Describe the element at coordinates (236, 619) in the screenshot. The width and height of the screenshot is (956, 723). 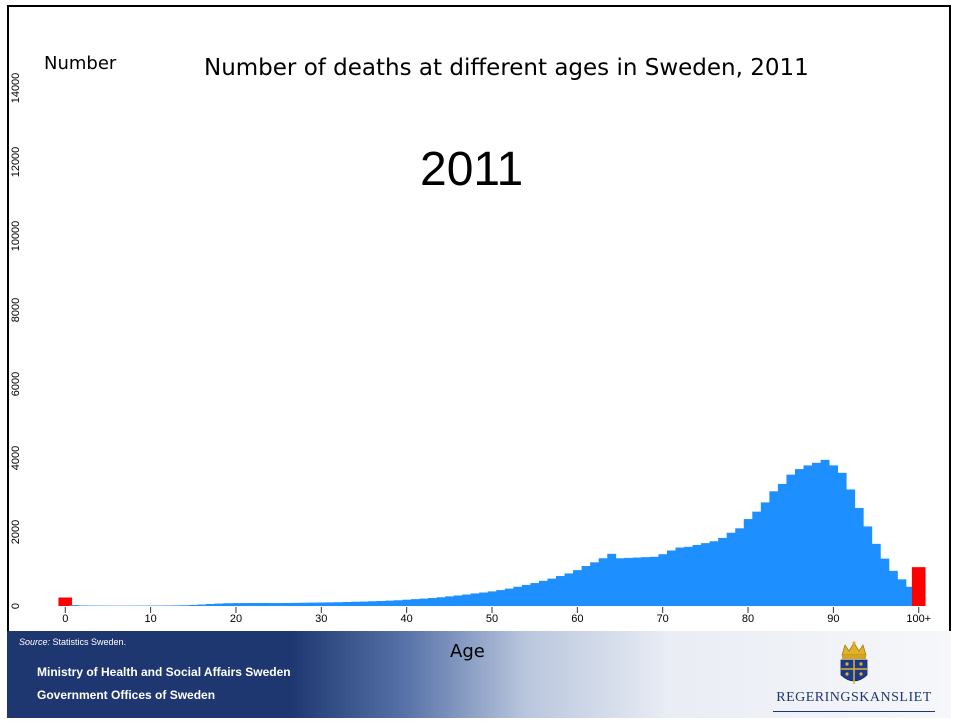
I see `x-tick-label: 20` at that location.